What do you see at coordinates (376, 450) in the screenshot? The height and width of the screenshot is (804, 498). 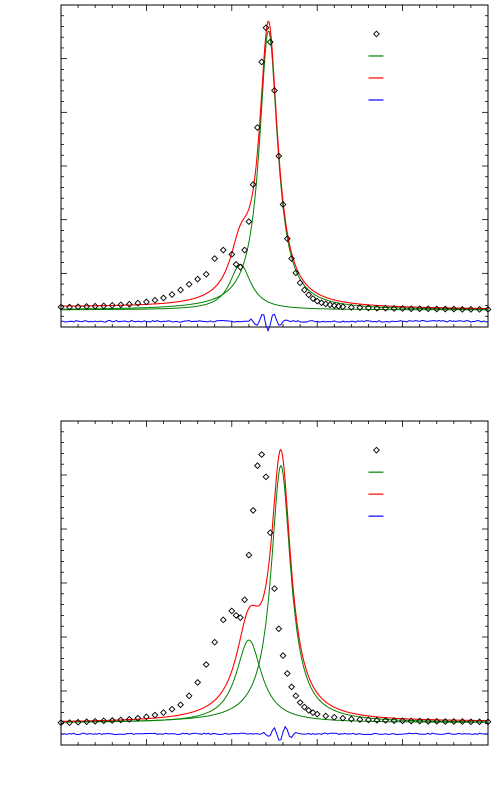 I see `legend-data-marker` at bounding box center [376, 450].